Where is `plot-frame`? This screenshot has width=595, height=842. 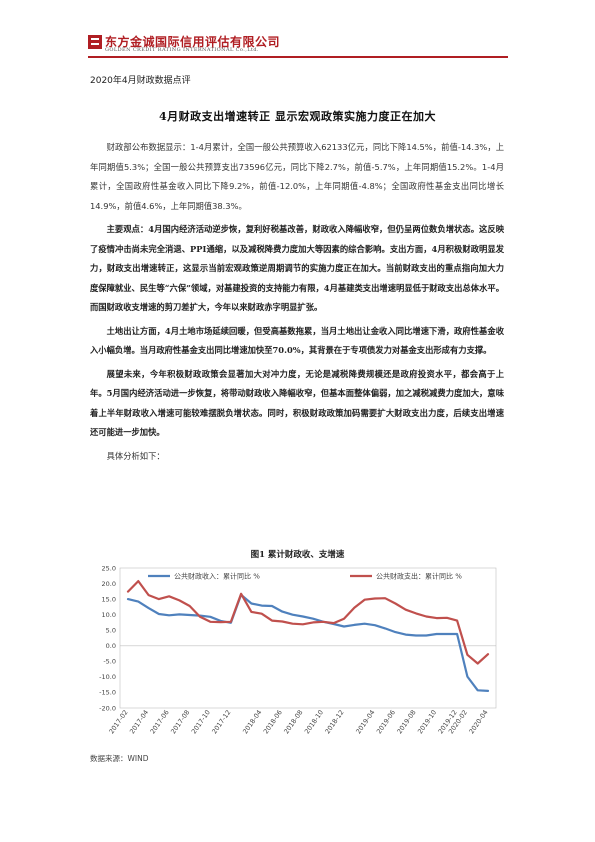 plot-frame is located at coordinates (308, 638).